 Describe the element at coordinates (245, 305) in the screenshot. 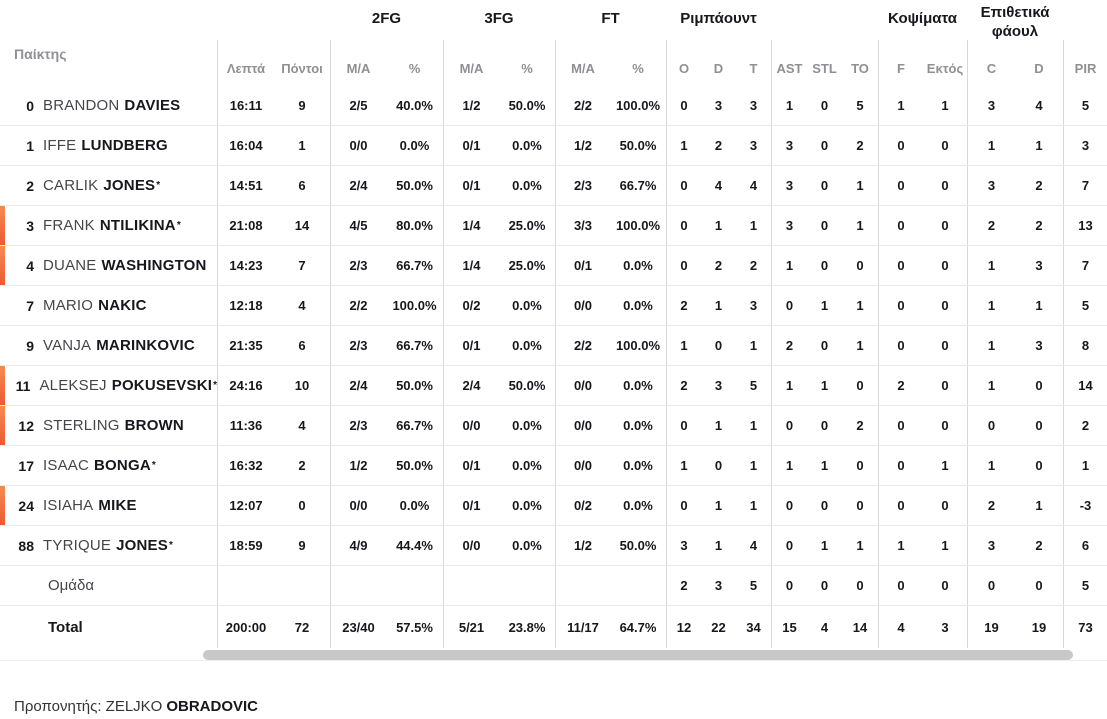

I see `stat-cell: 12:18` at that location.